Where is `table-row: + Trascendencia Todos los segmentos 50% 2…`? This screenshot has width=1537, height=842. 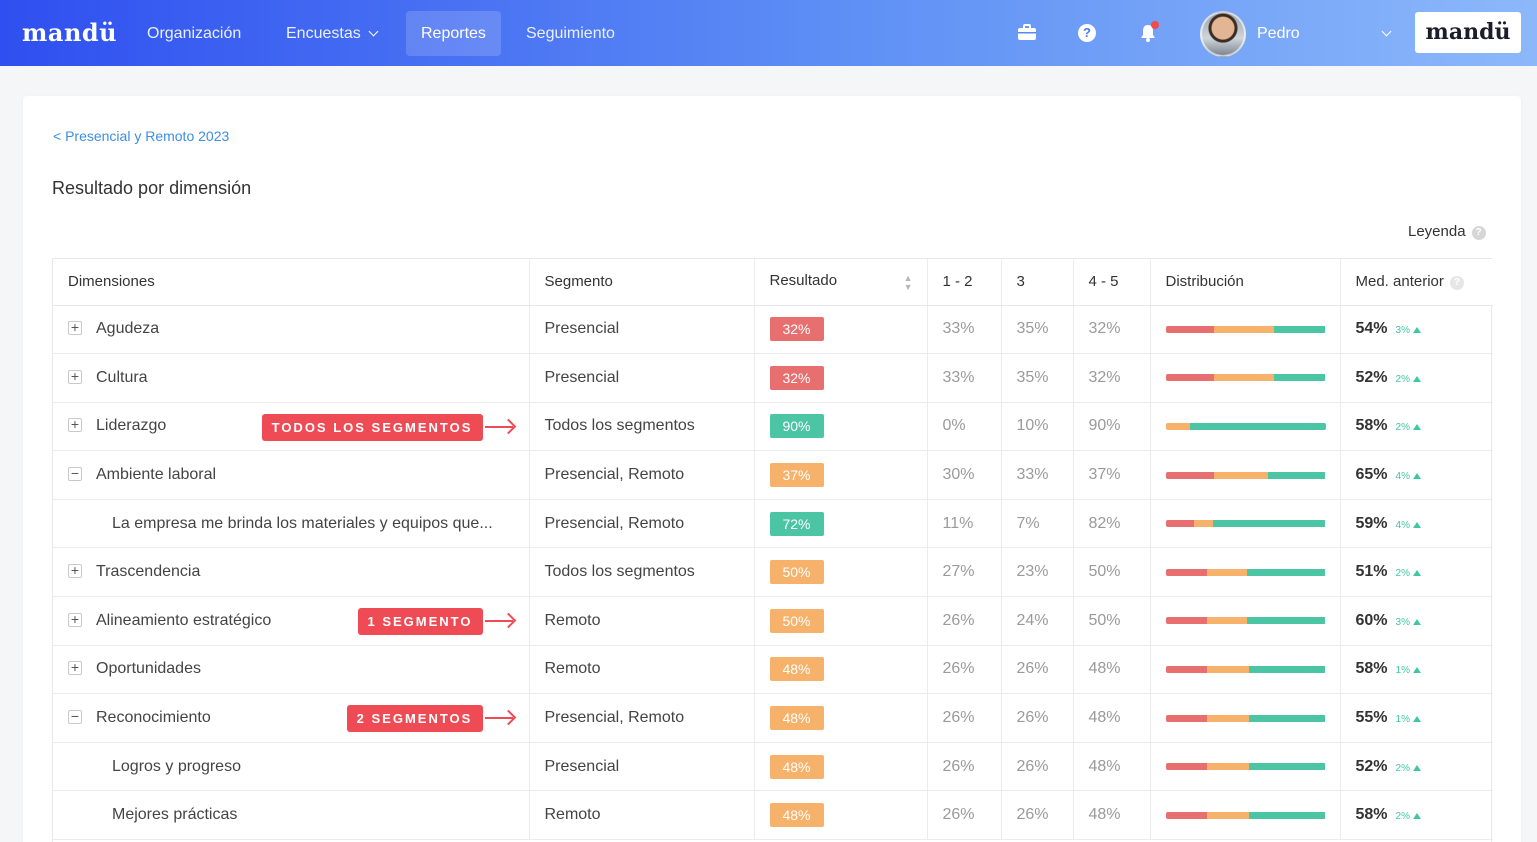 table-row: + Trascendencia Todos los segmentos 50% 2… is located at coordinates (773, 572).